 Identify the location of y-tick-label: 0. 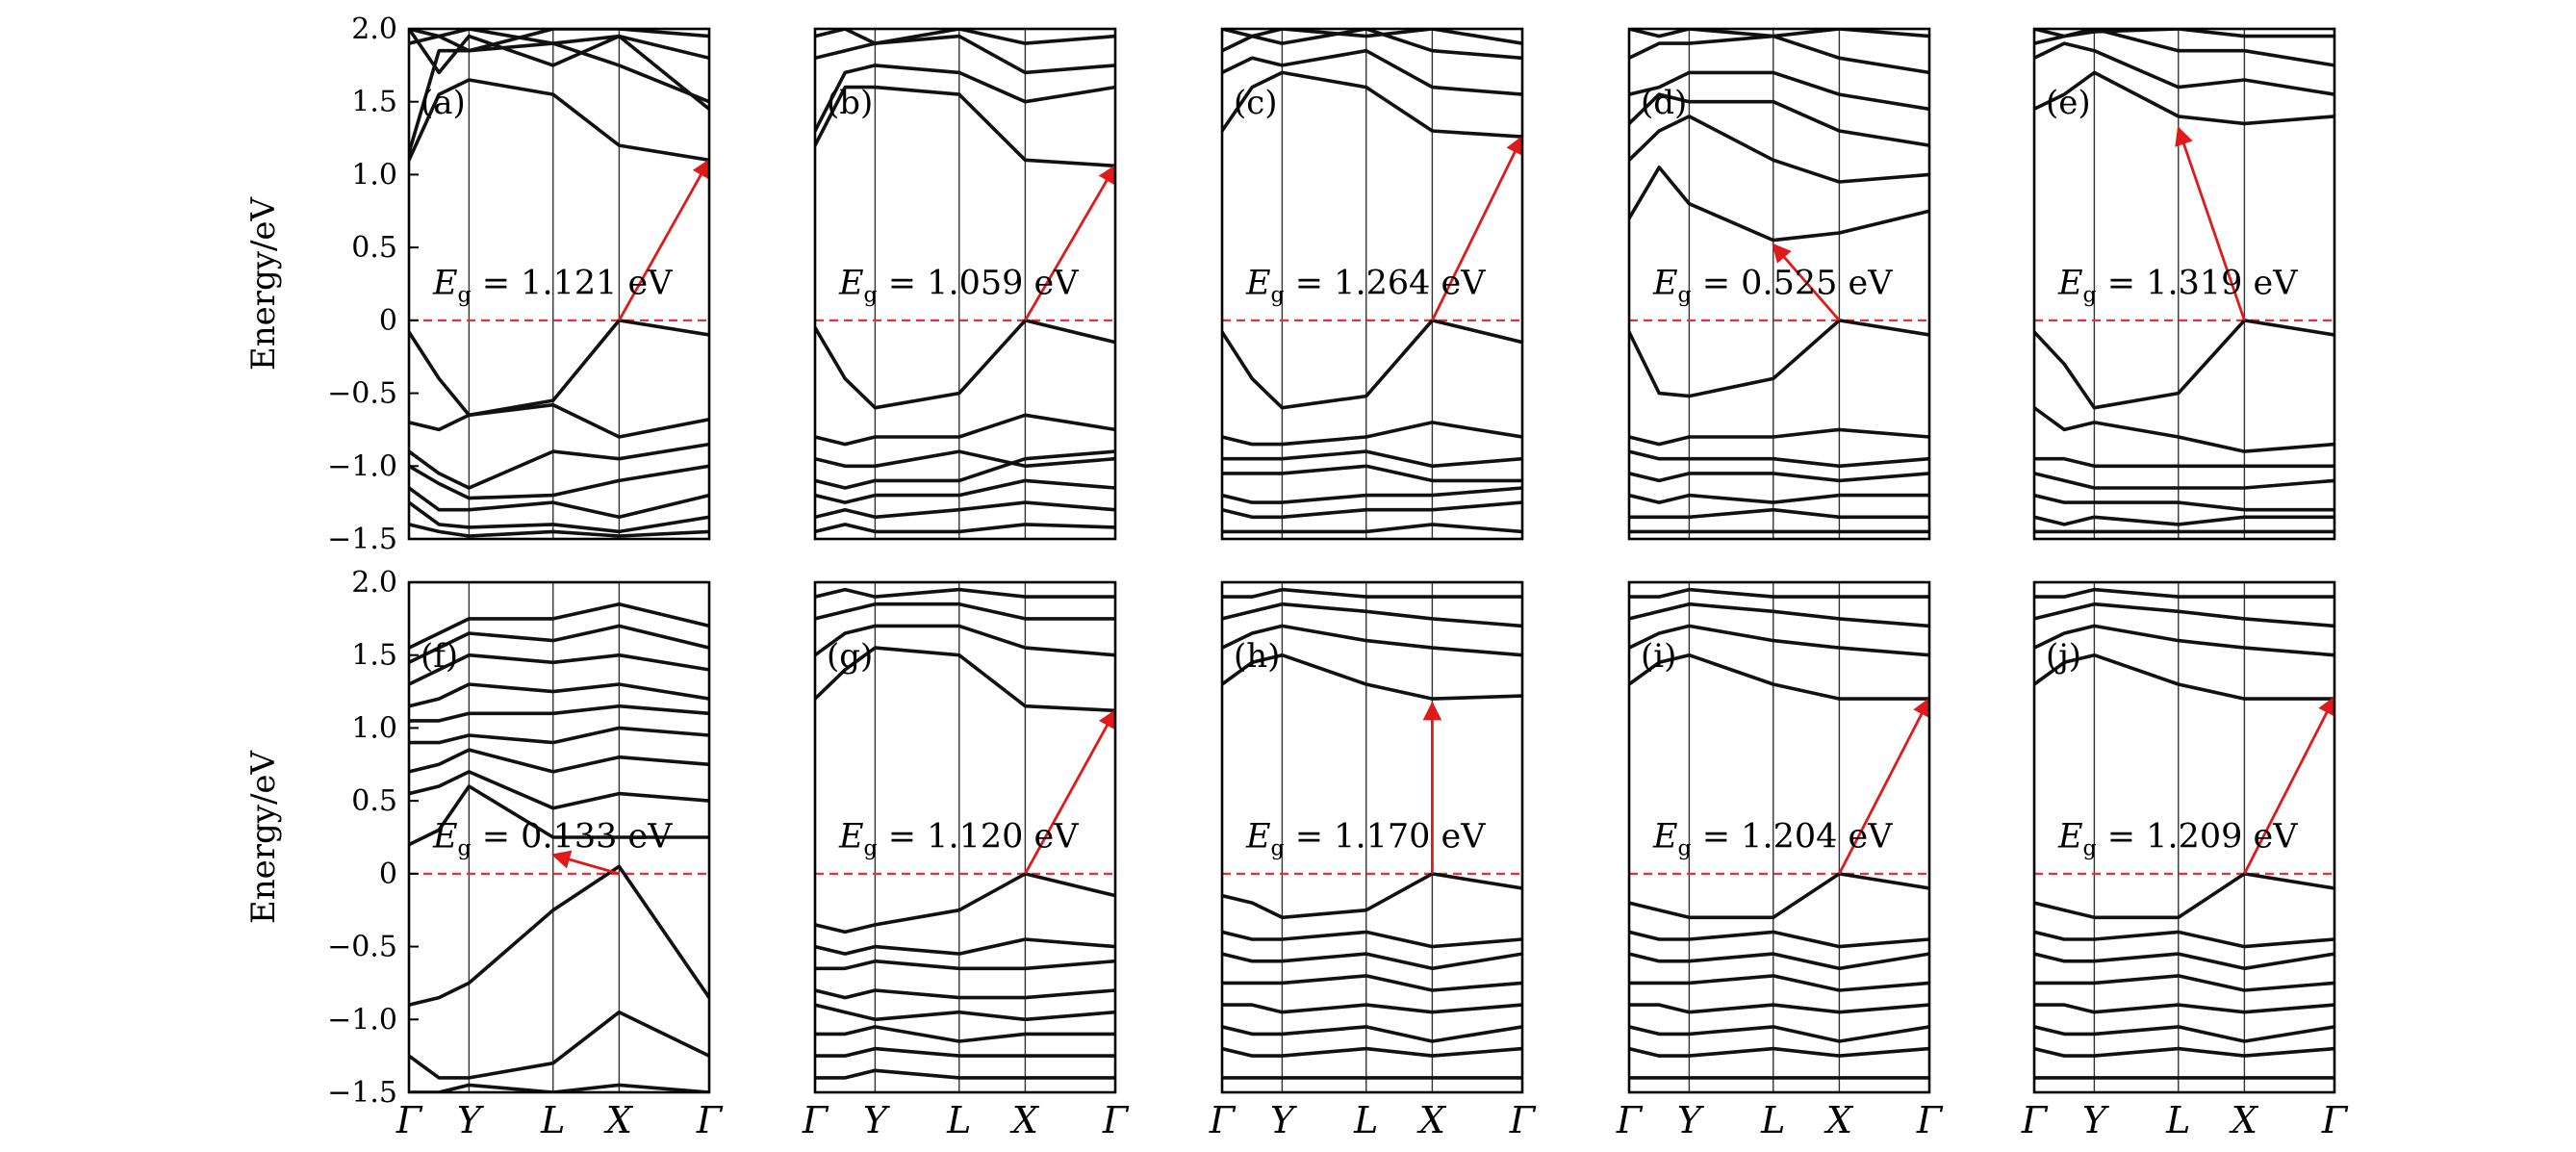
(388, 321).